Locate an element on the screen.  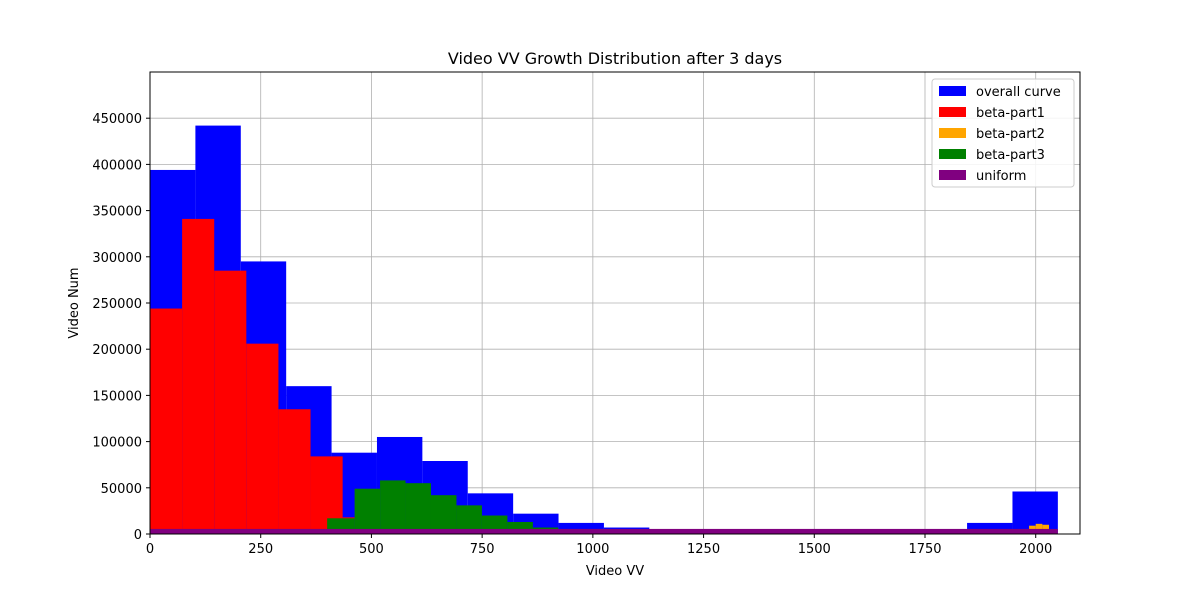
x-tick-label: 1750 is located at coordinates (924, 549).